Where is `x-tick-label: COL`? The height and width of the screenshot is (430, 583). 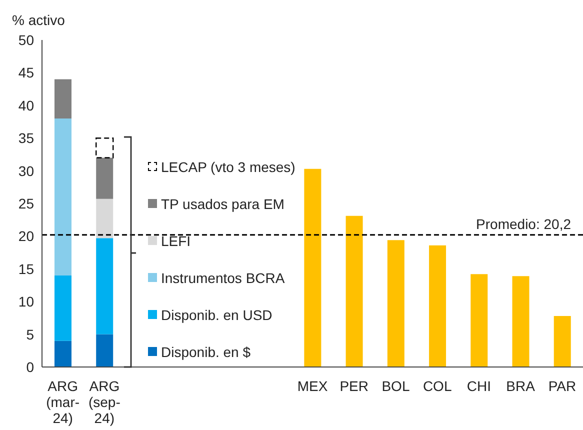
x-tick-label: COL is located at coordinates (437, 386).